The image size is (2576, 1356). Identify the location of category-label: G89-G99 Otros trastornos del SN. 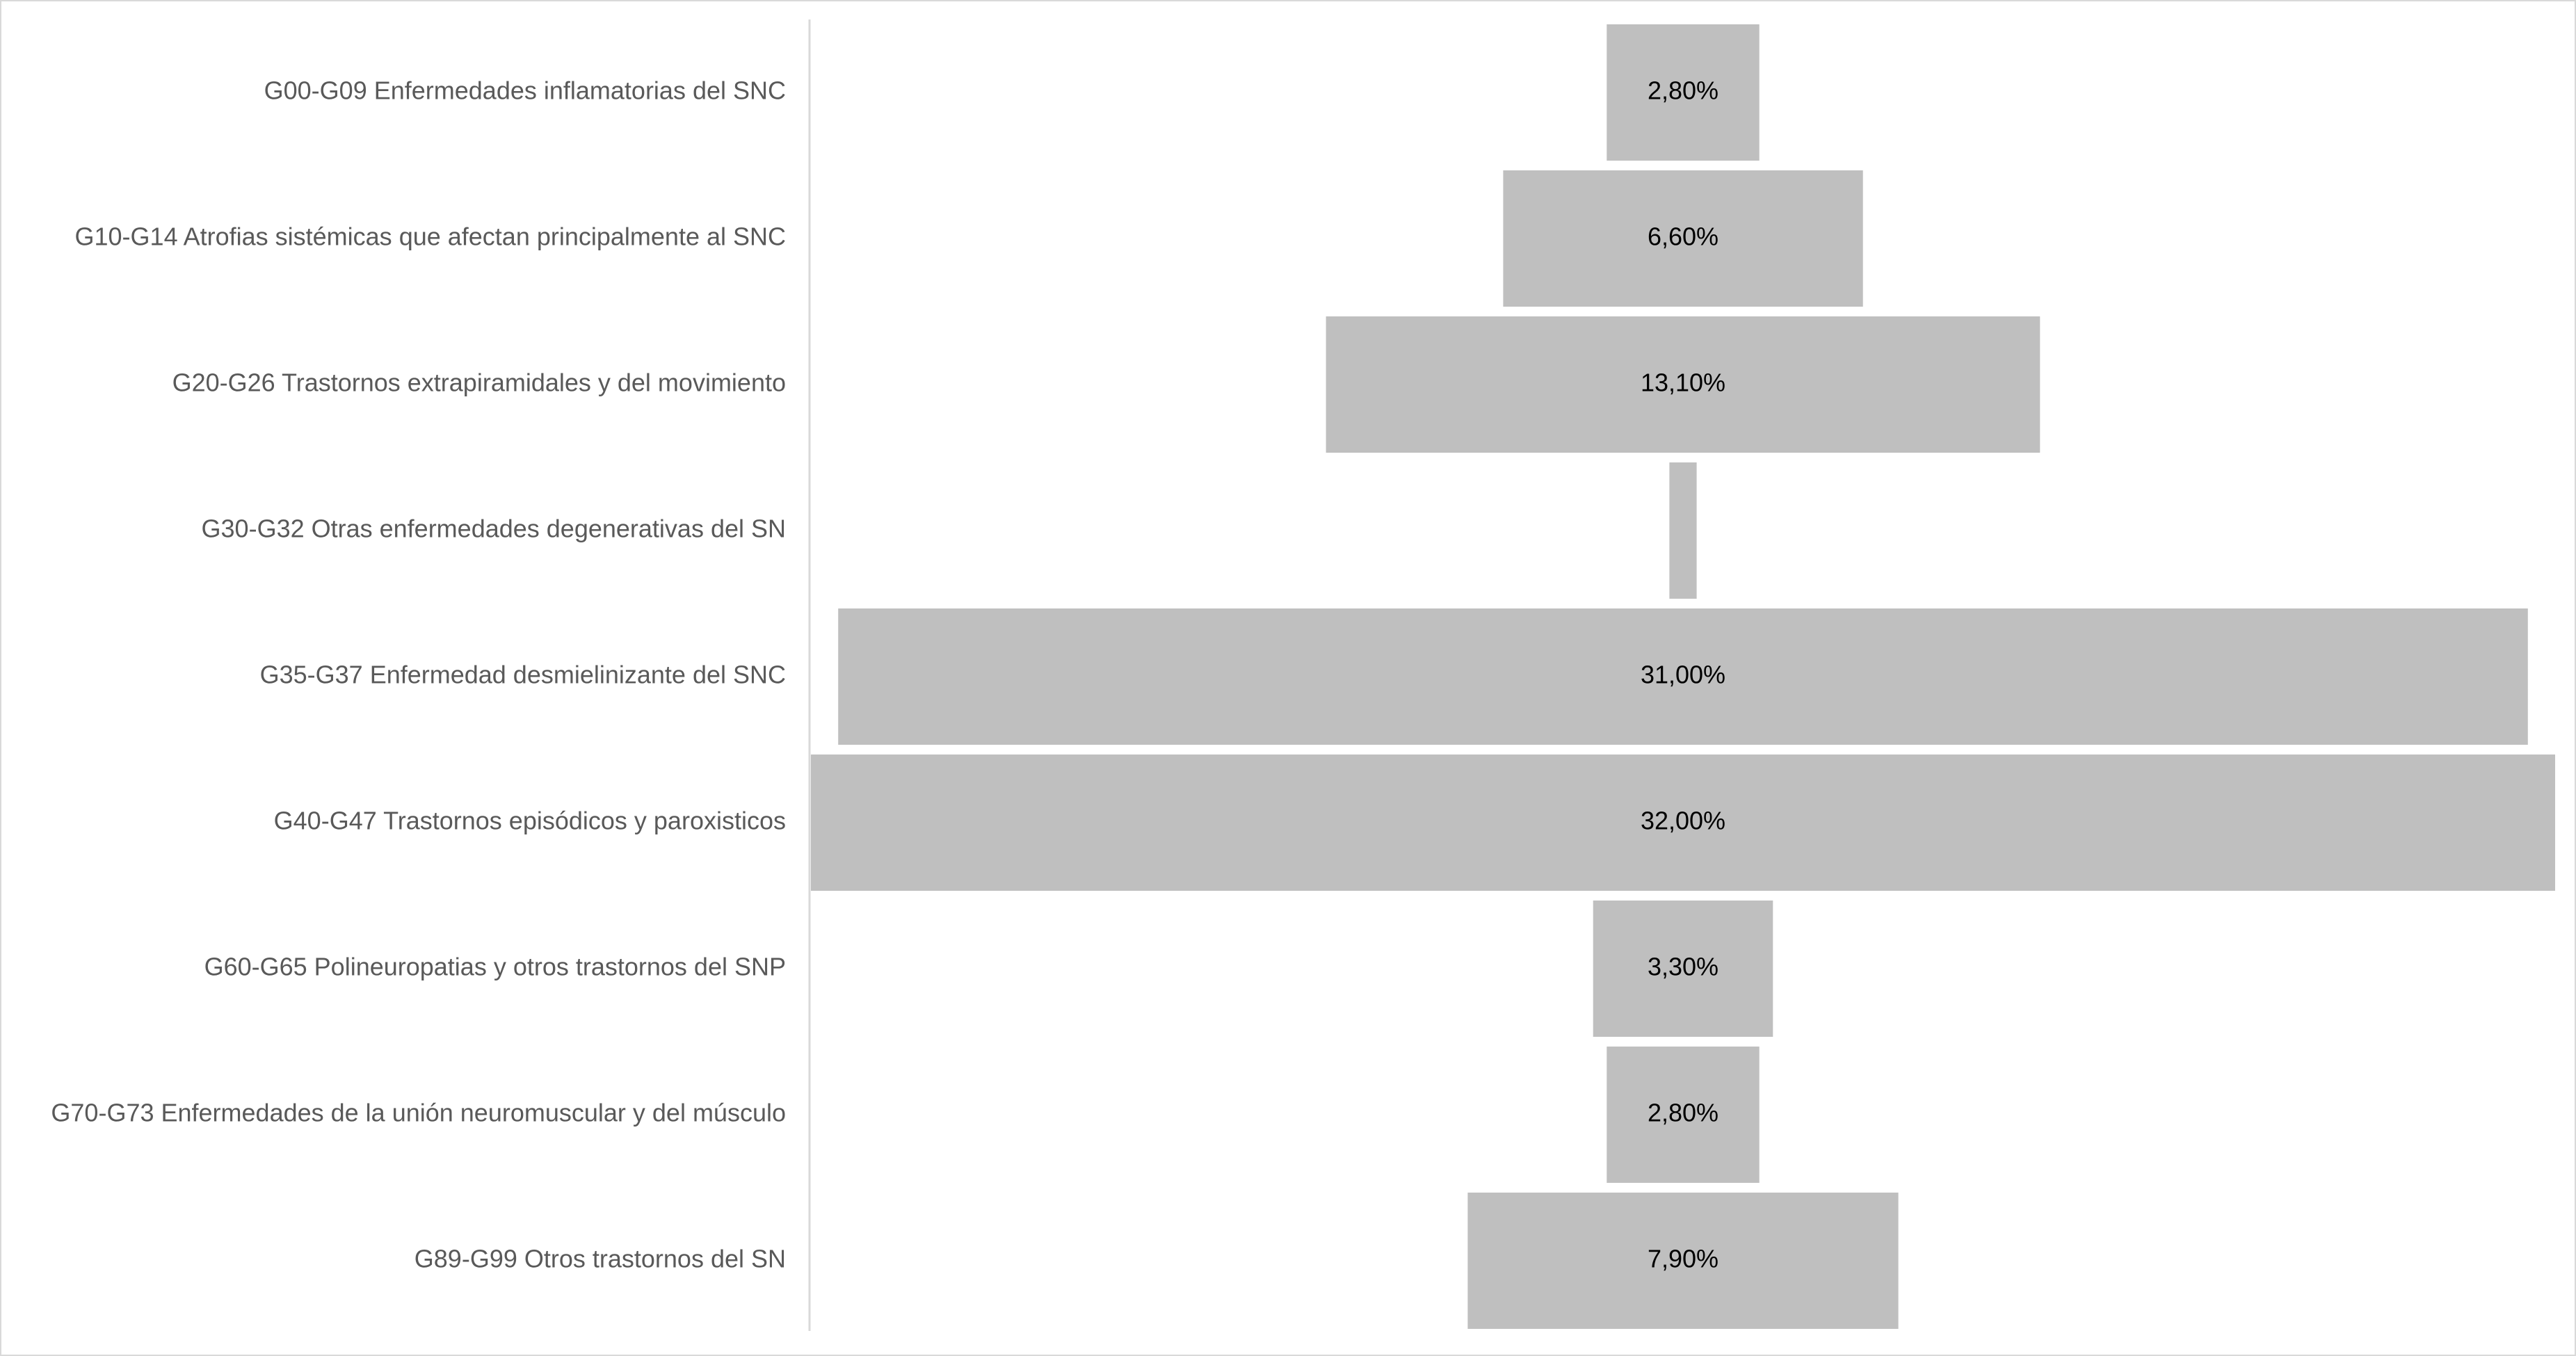
(600, 1259).